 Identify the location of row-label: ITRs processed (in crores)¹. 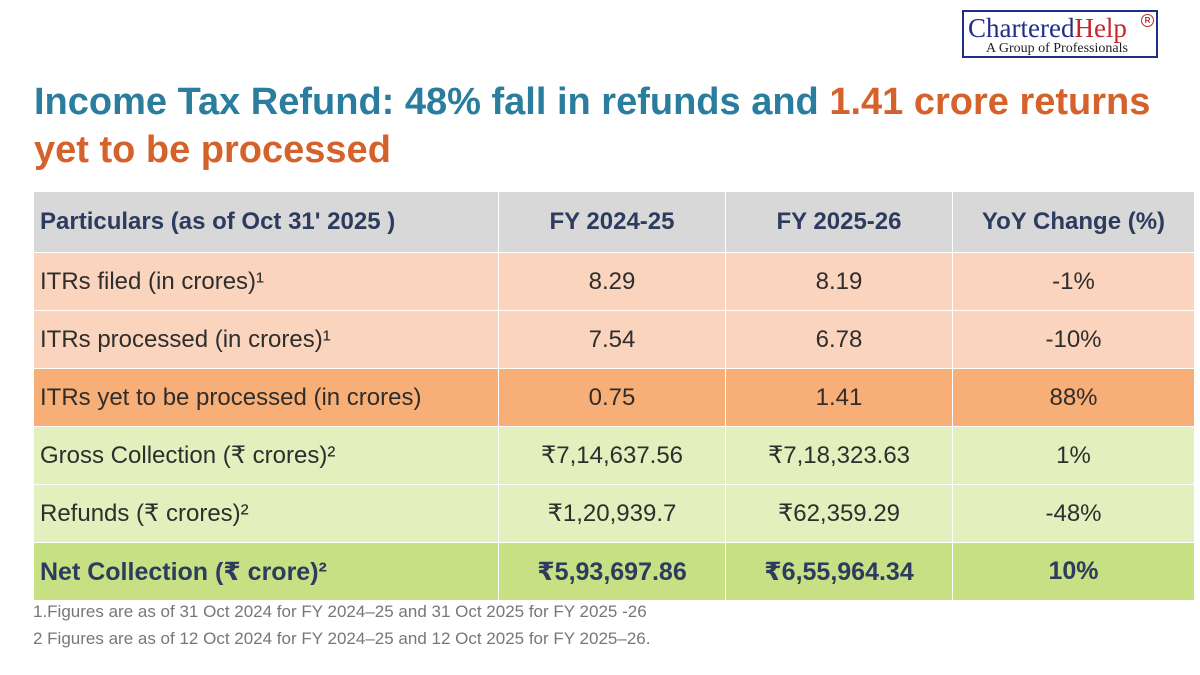
(266, 339).